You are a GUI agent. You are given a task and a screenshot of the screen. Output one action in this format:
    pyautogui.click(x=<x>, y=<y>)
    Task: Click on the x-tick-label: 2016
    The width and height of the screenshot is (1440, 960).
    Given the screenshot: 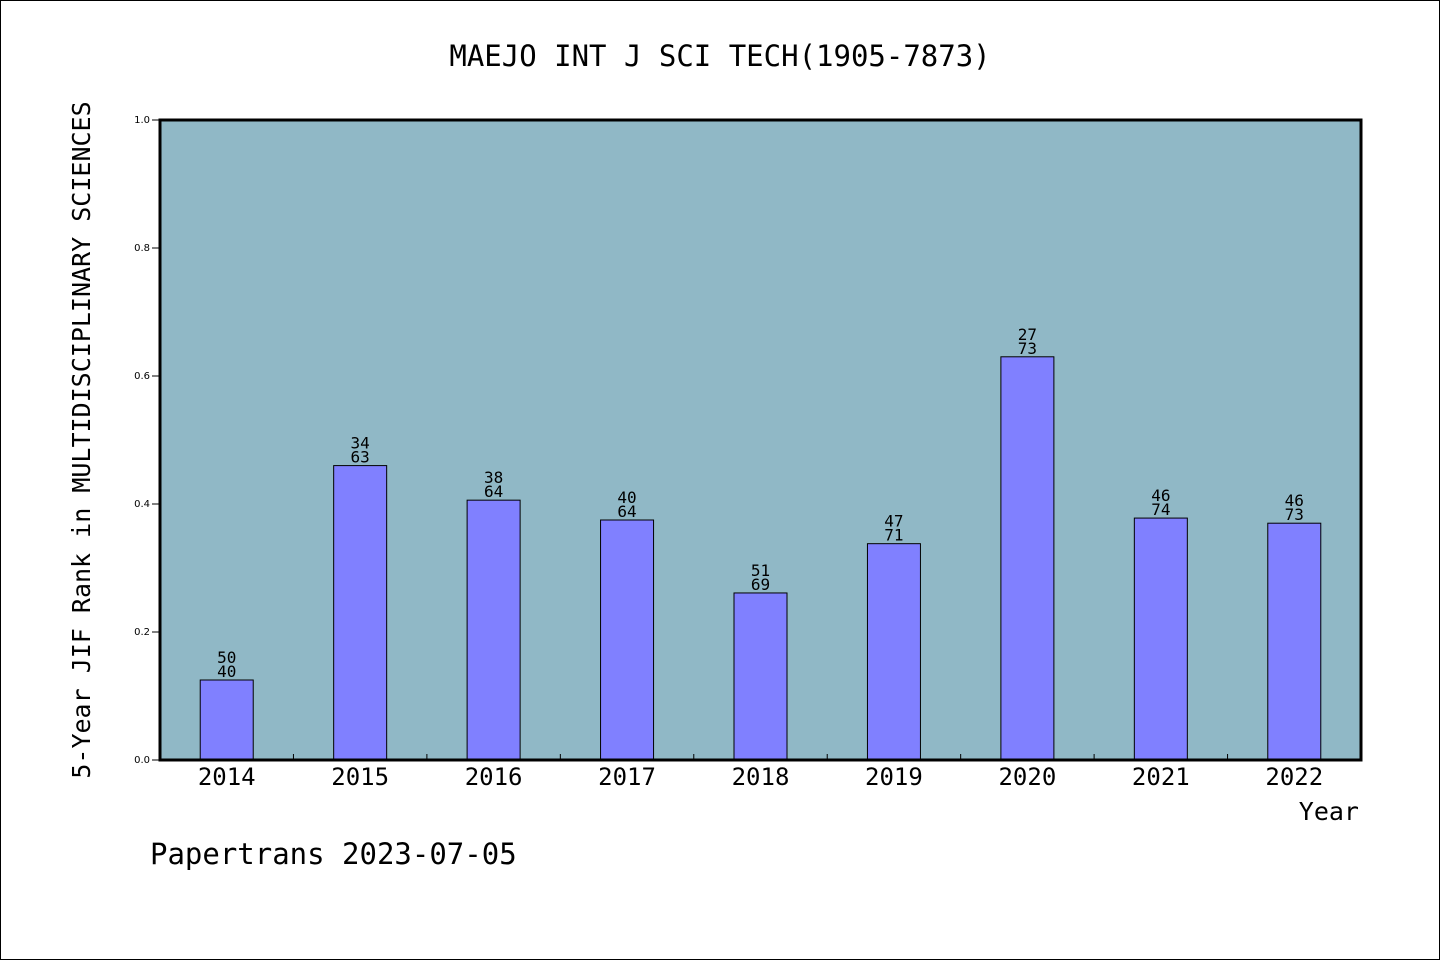 What is the action you would take?
    pyautogui.click(x=494, y=777)
    